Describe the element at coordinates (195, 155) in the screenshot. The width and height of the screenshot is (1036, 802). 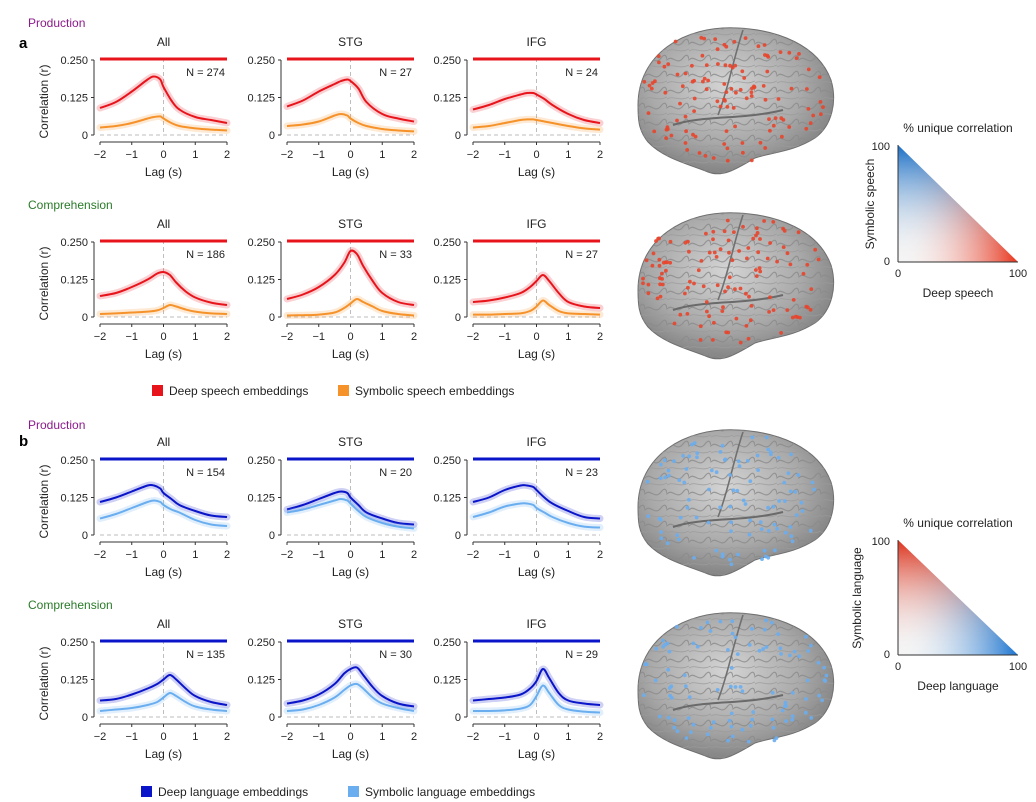
I see `x-tick-label: 1` at that location.